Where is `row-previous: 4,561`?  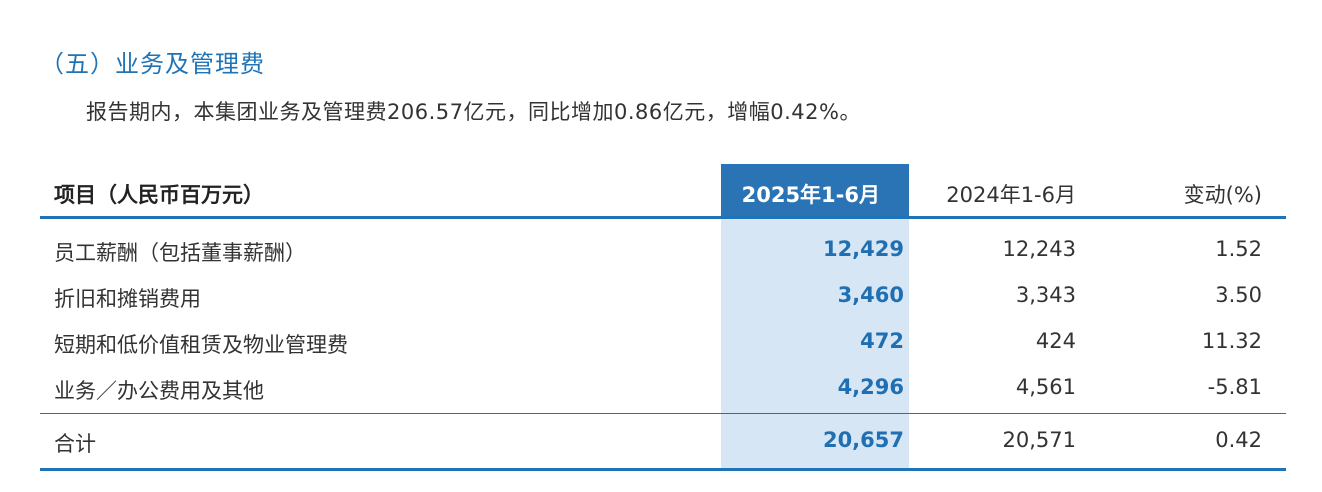 row-previous: 4,561 is located at coordinates (1045, 387).